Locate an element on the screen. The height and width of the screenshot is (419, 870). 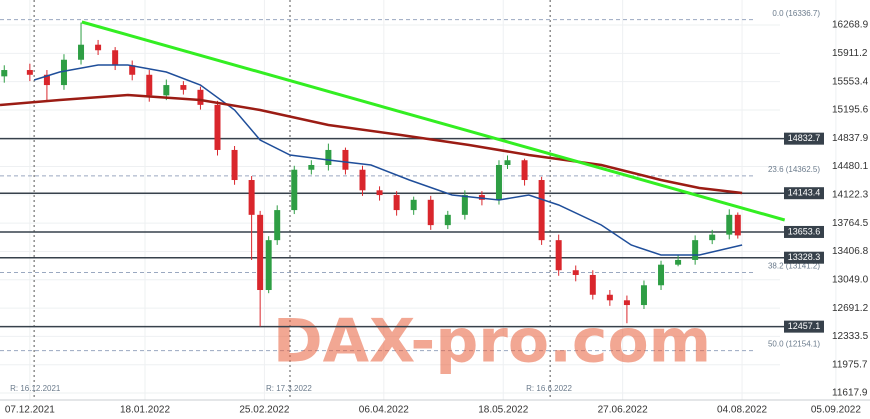
level-label: 12457.1 is located at coordinates (804, 326).